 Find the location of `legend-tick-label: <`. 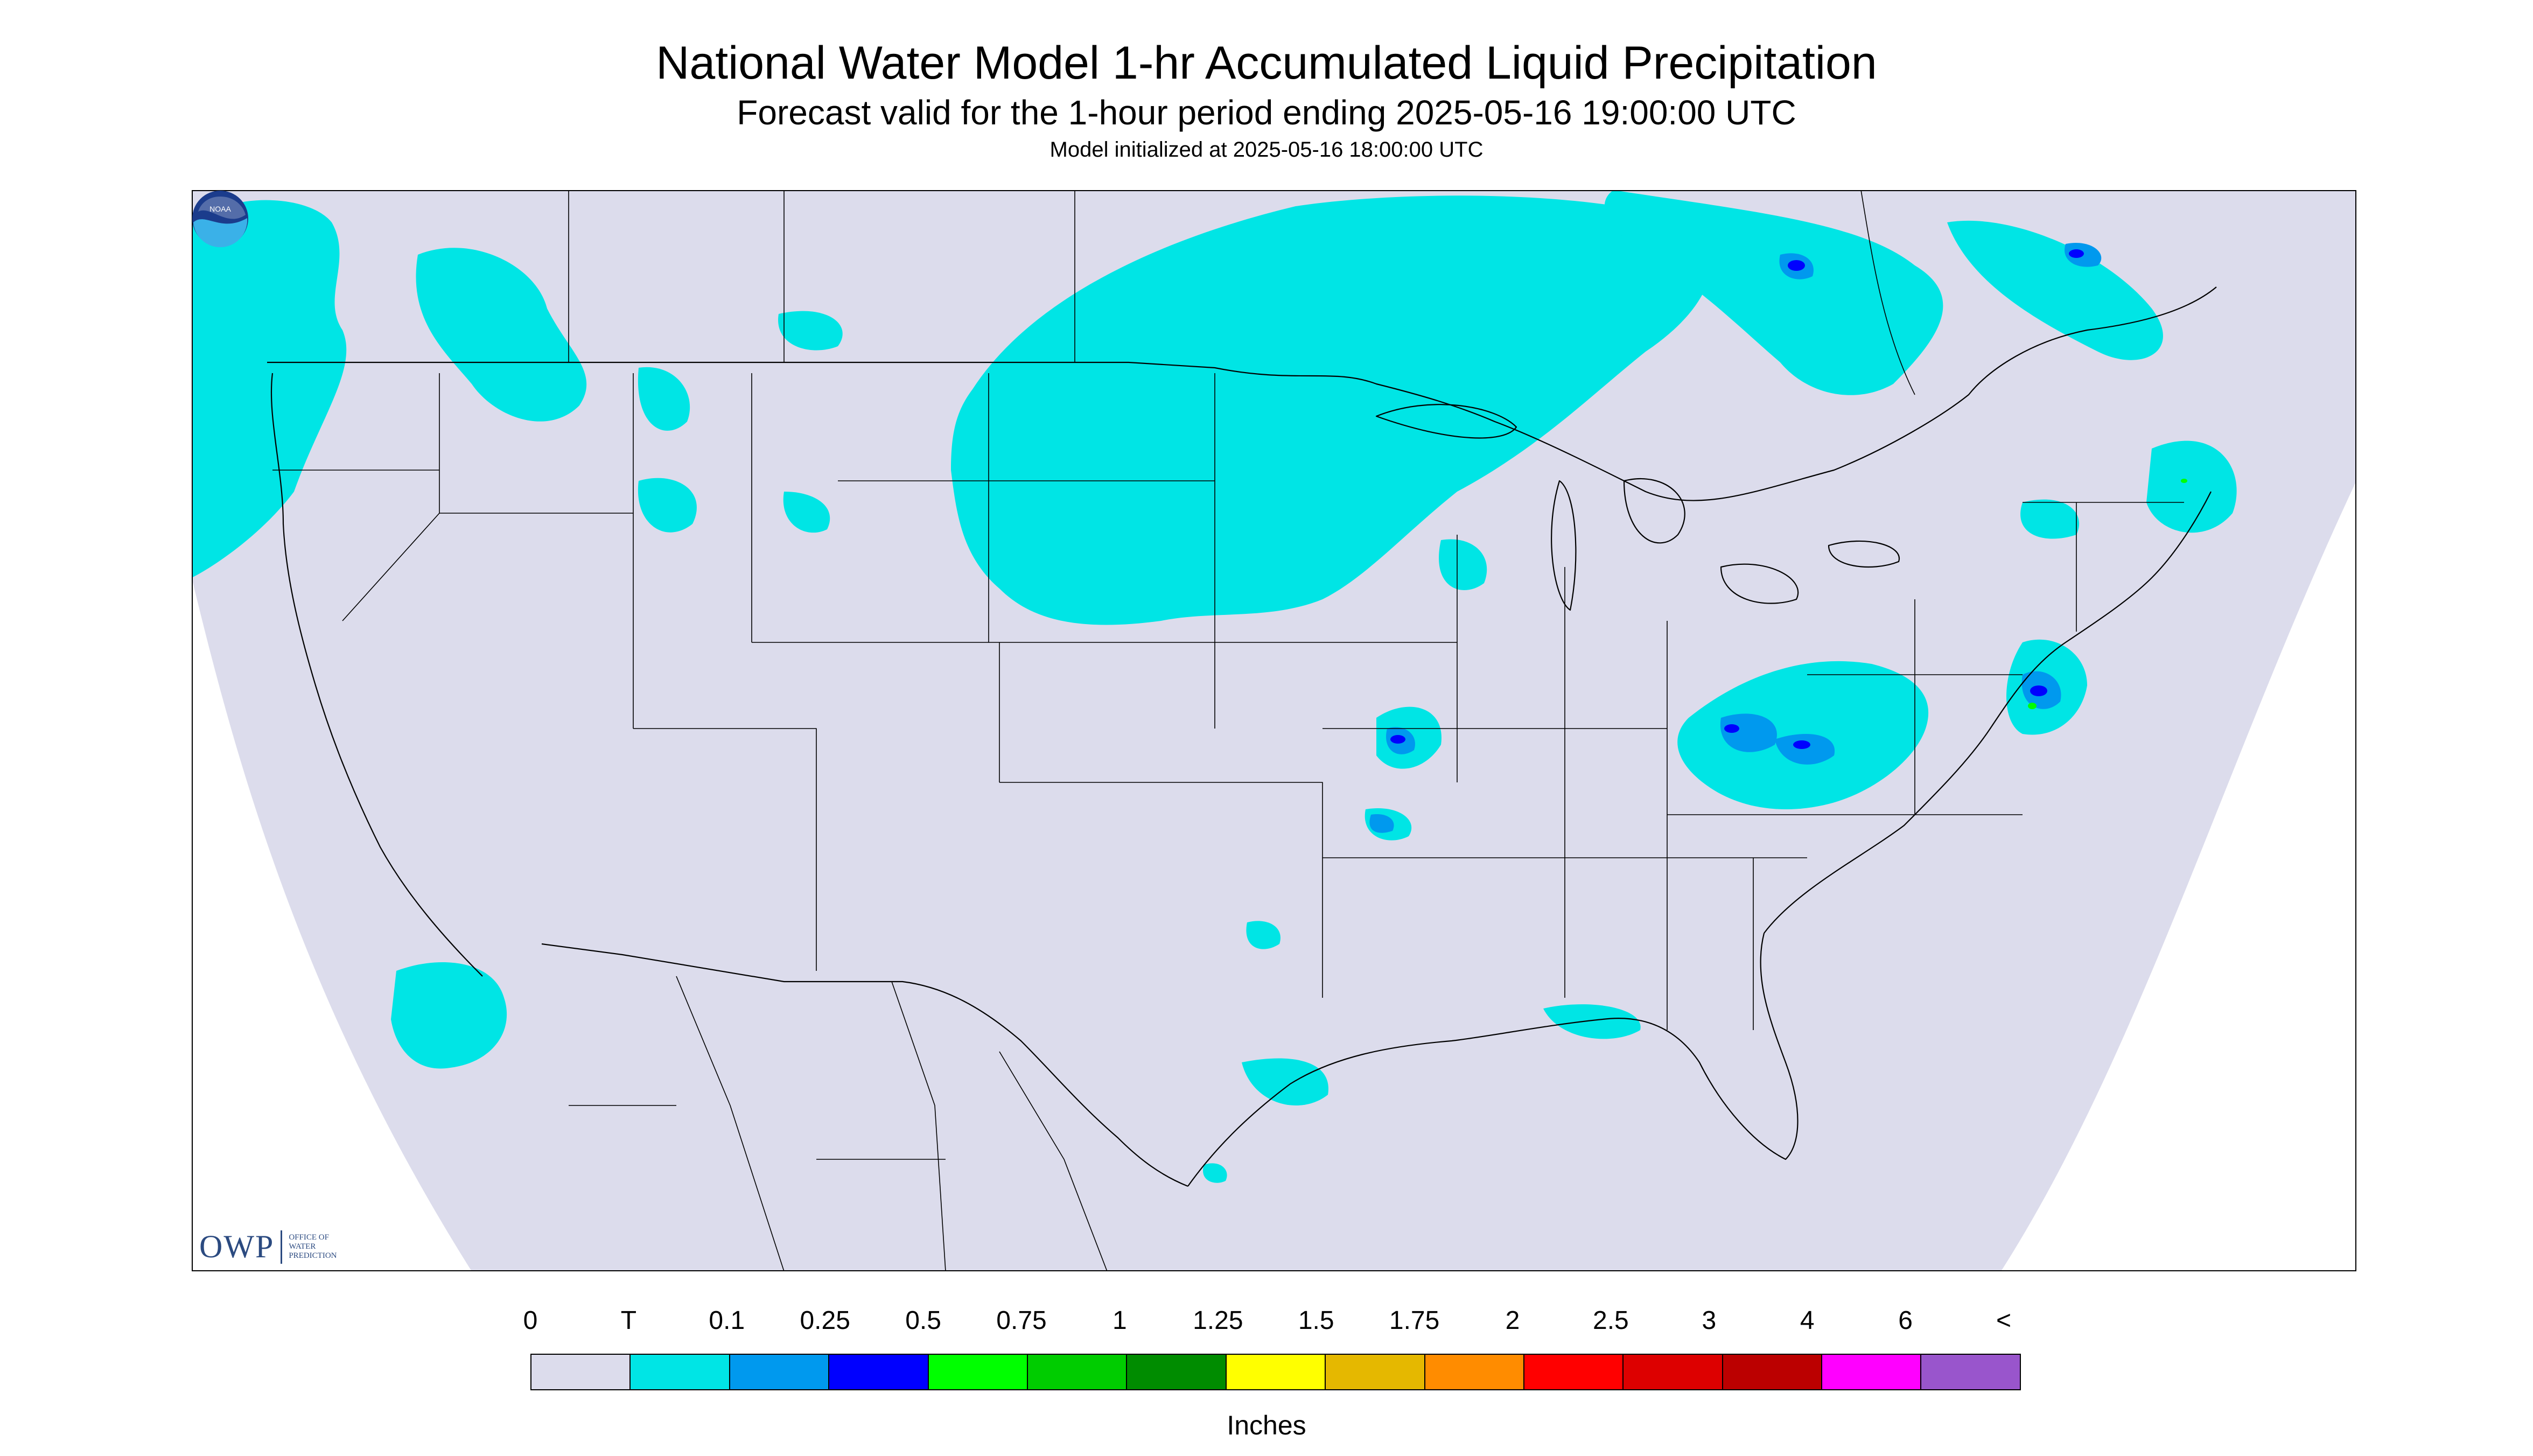

legend-tick-label: < is located at coordinates (2004, 1320).